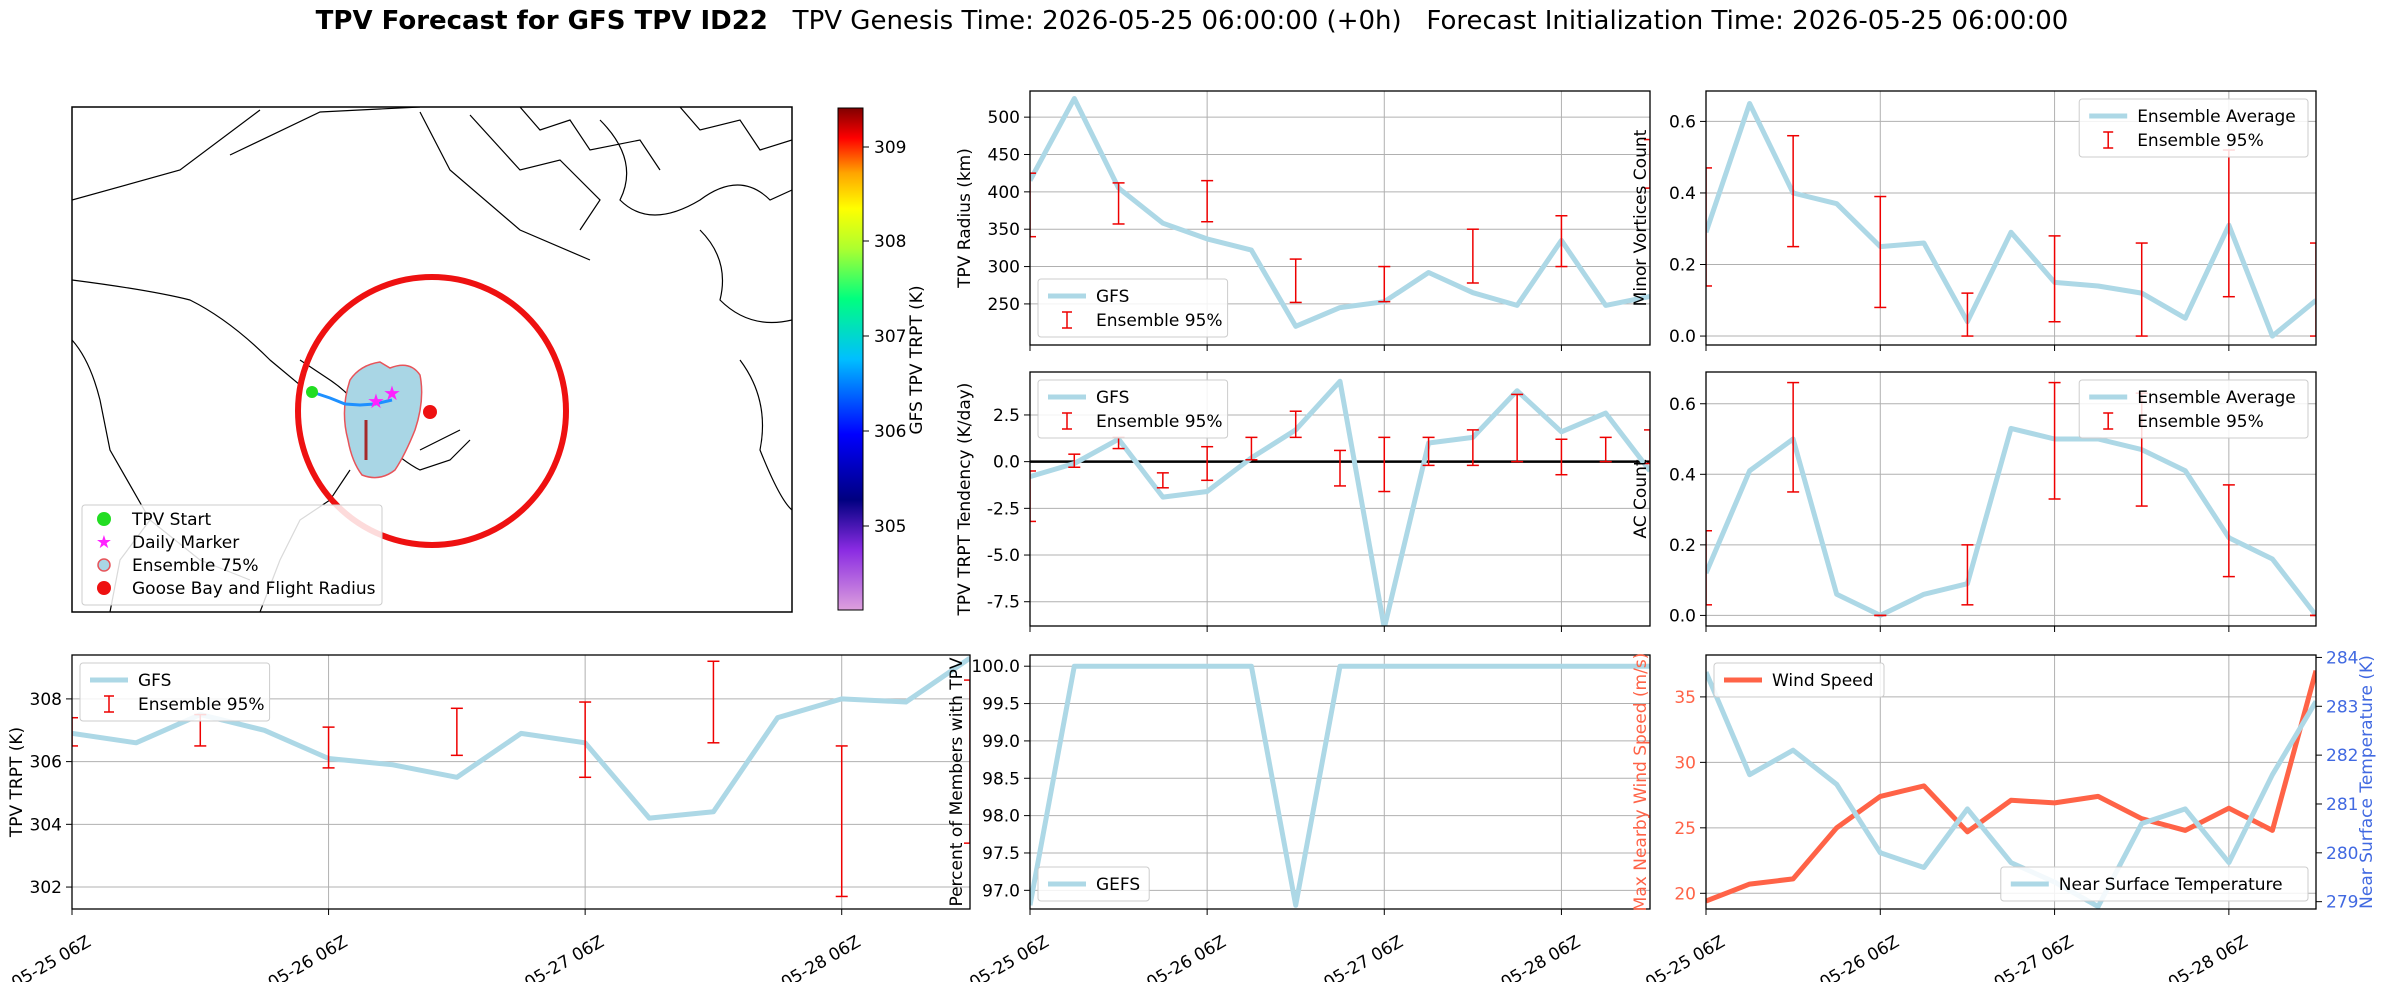  Describe the element at coordinates (1004, 193) in the screenshot. I see `y-tick-label: 400` at that location.